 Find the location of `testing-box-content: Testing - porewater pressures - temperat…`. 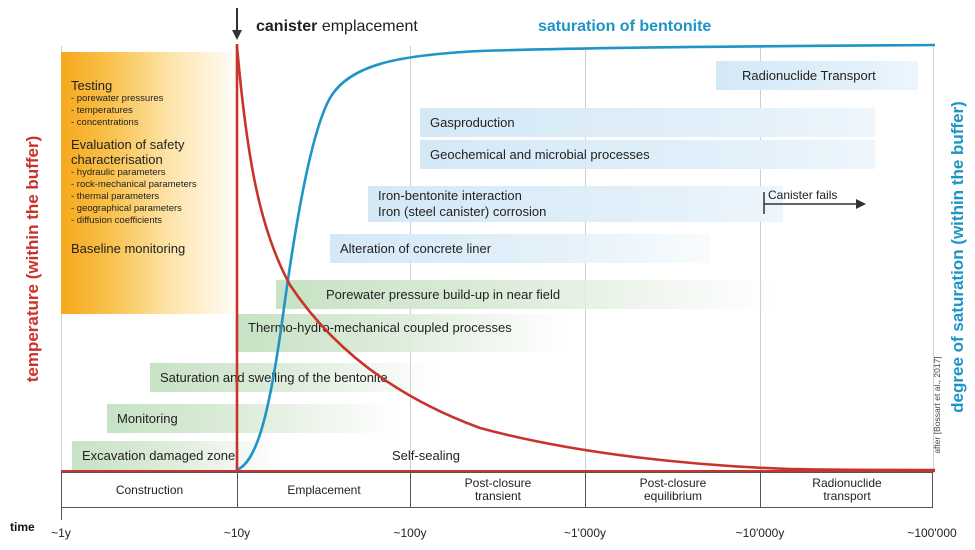

testing-box-content: Testing - porewater pressures - temperat… is located at coordinates (156, 167).